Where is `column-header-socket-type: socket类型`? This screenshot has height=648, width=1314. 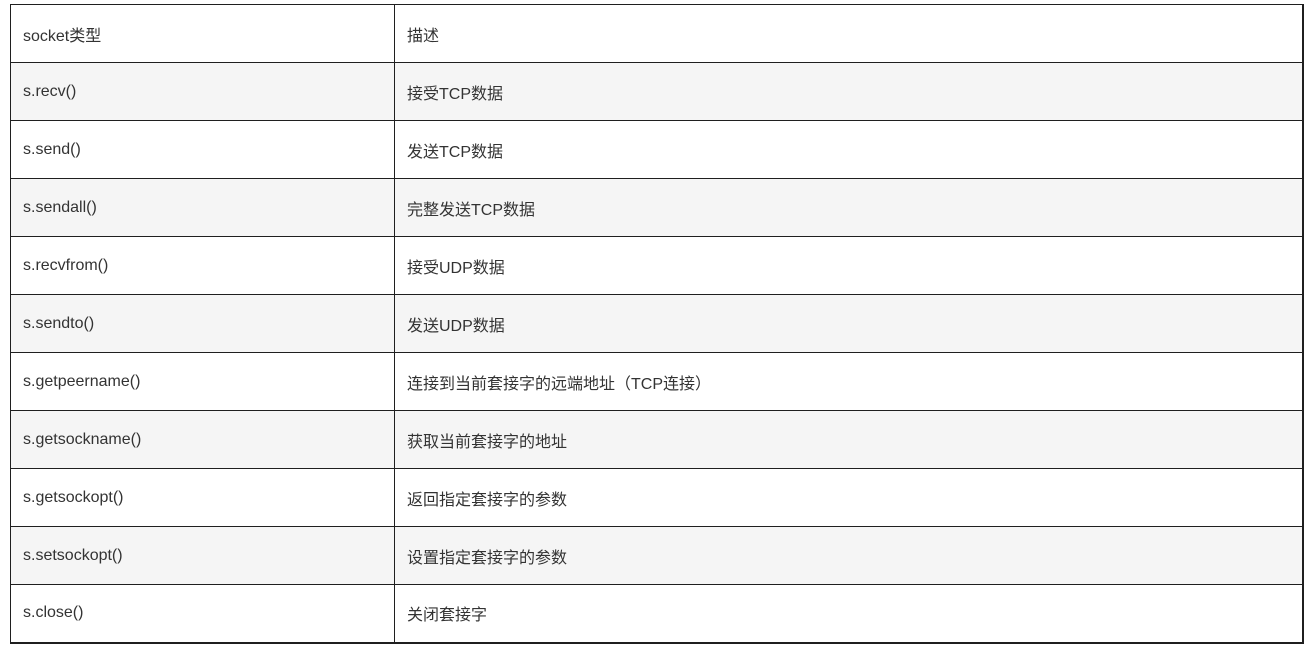 column-header-socket-type: socket类型 is located at coordinates (202, 33).